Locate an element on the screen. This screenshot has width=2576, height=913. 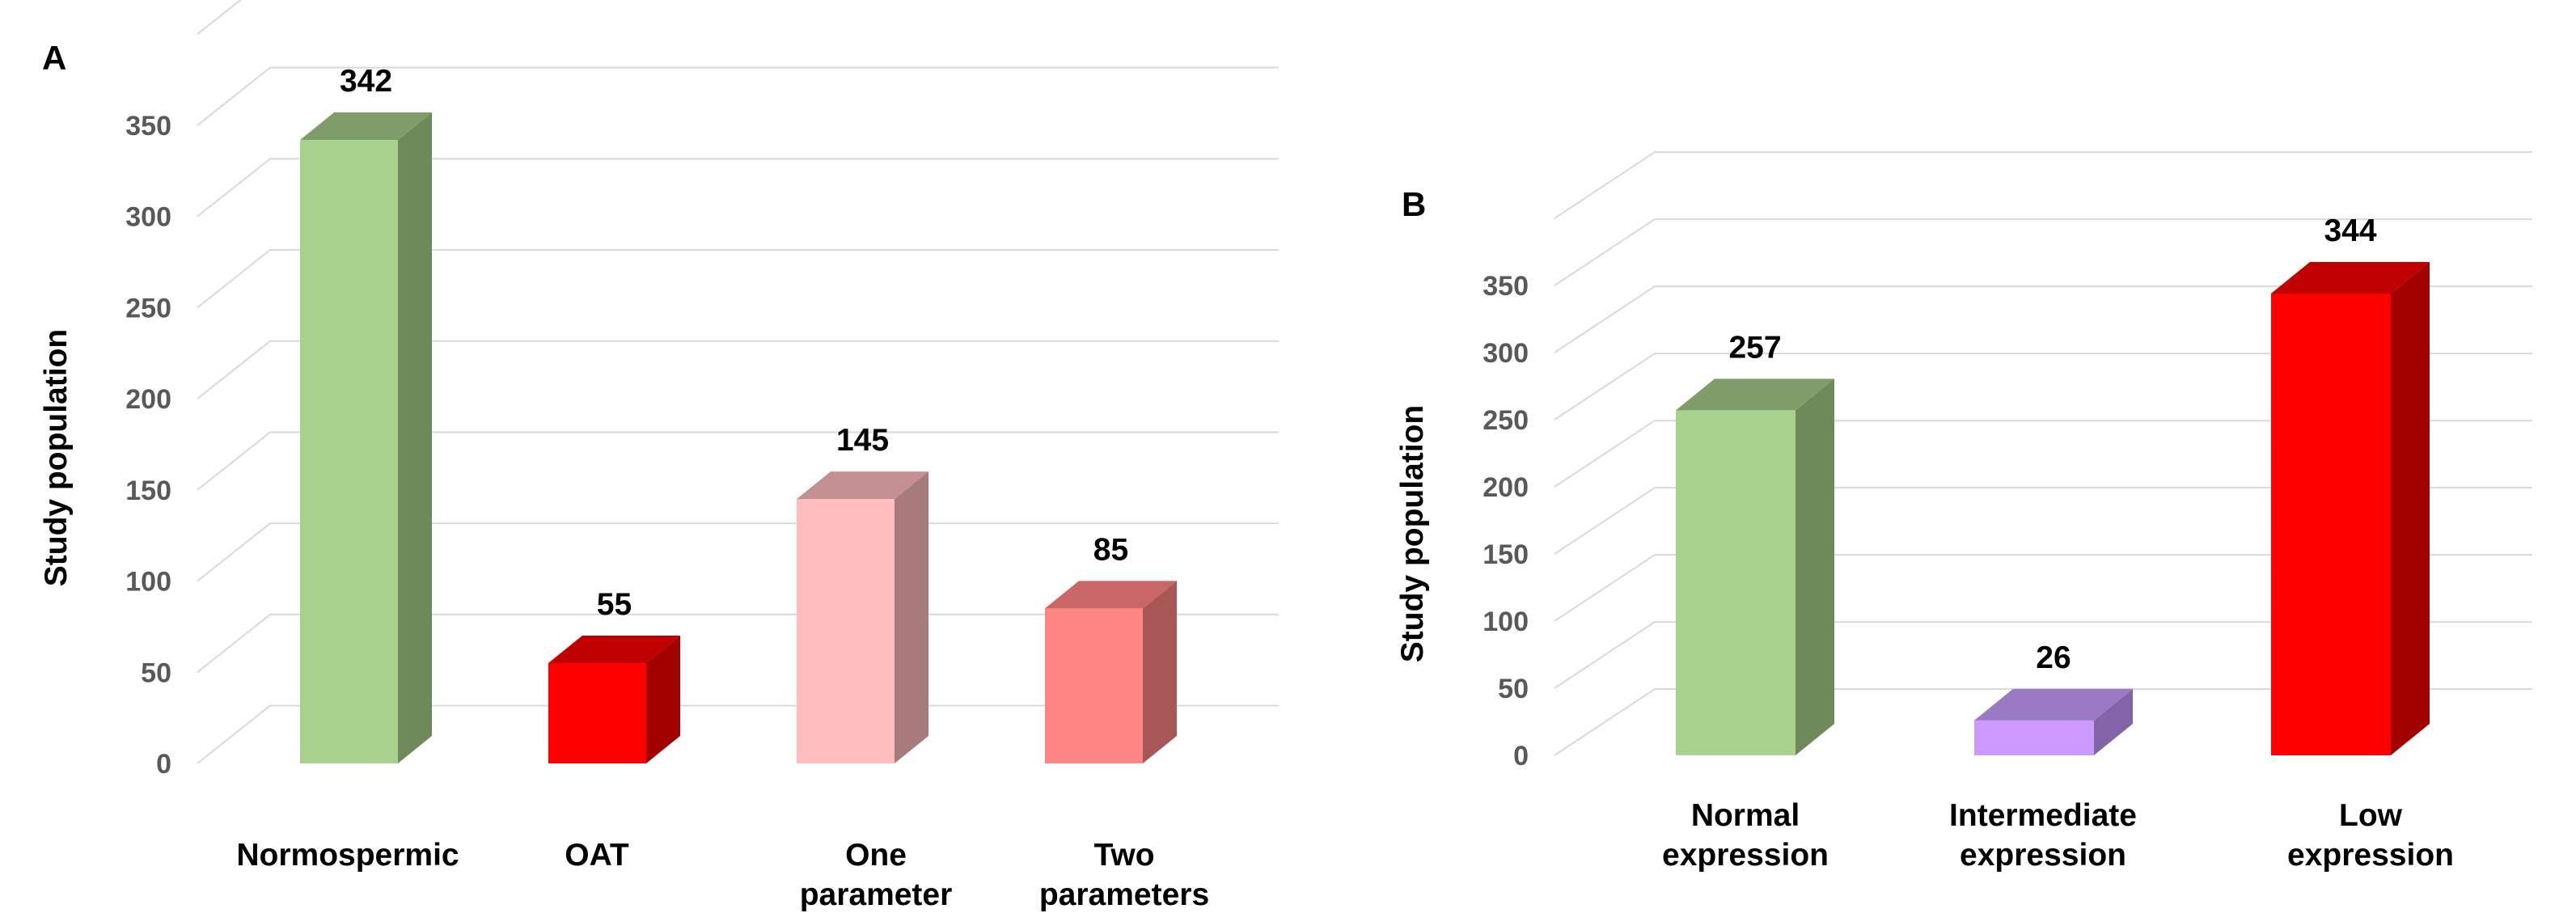
panel-b-y-tick-label: 350 is located at coordinates (1506, 286).